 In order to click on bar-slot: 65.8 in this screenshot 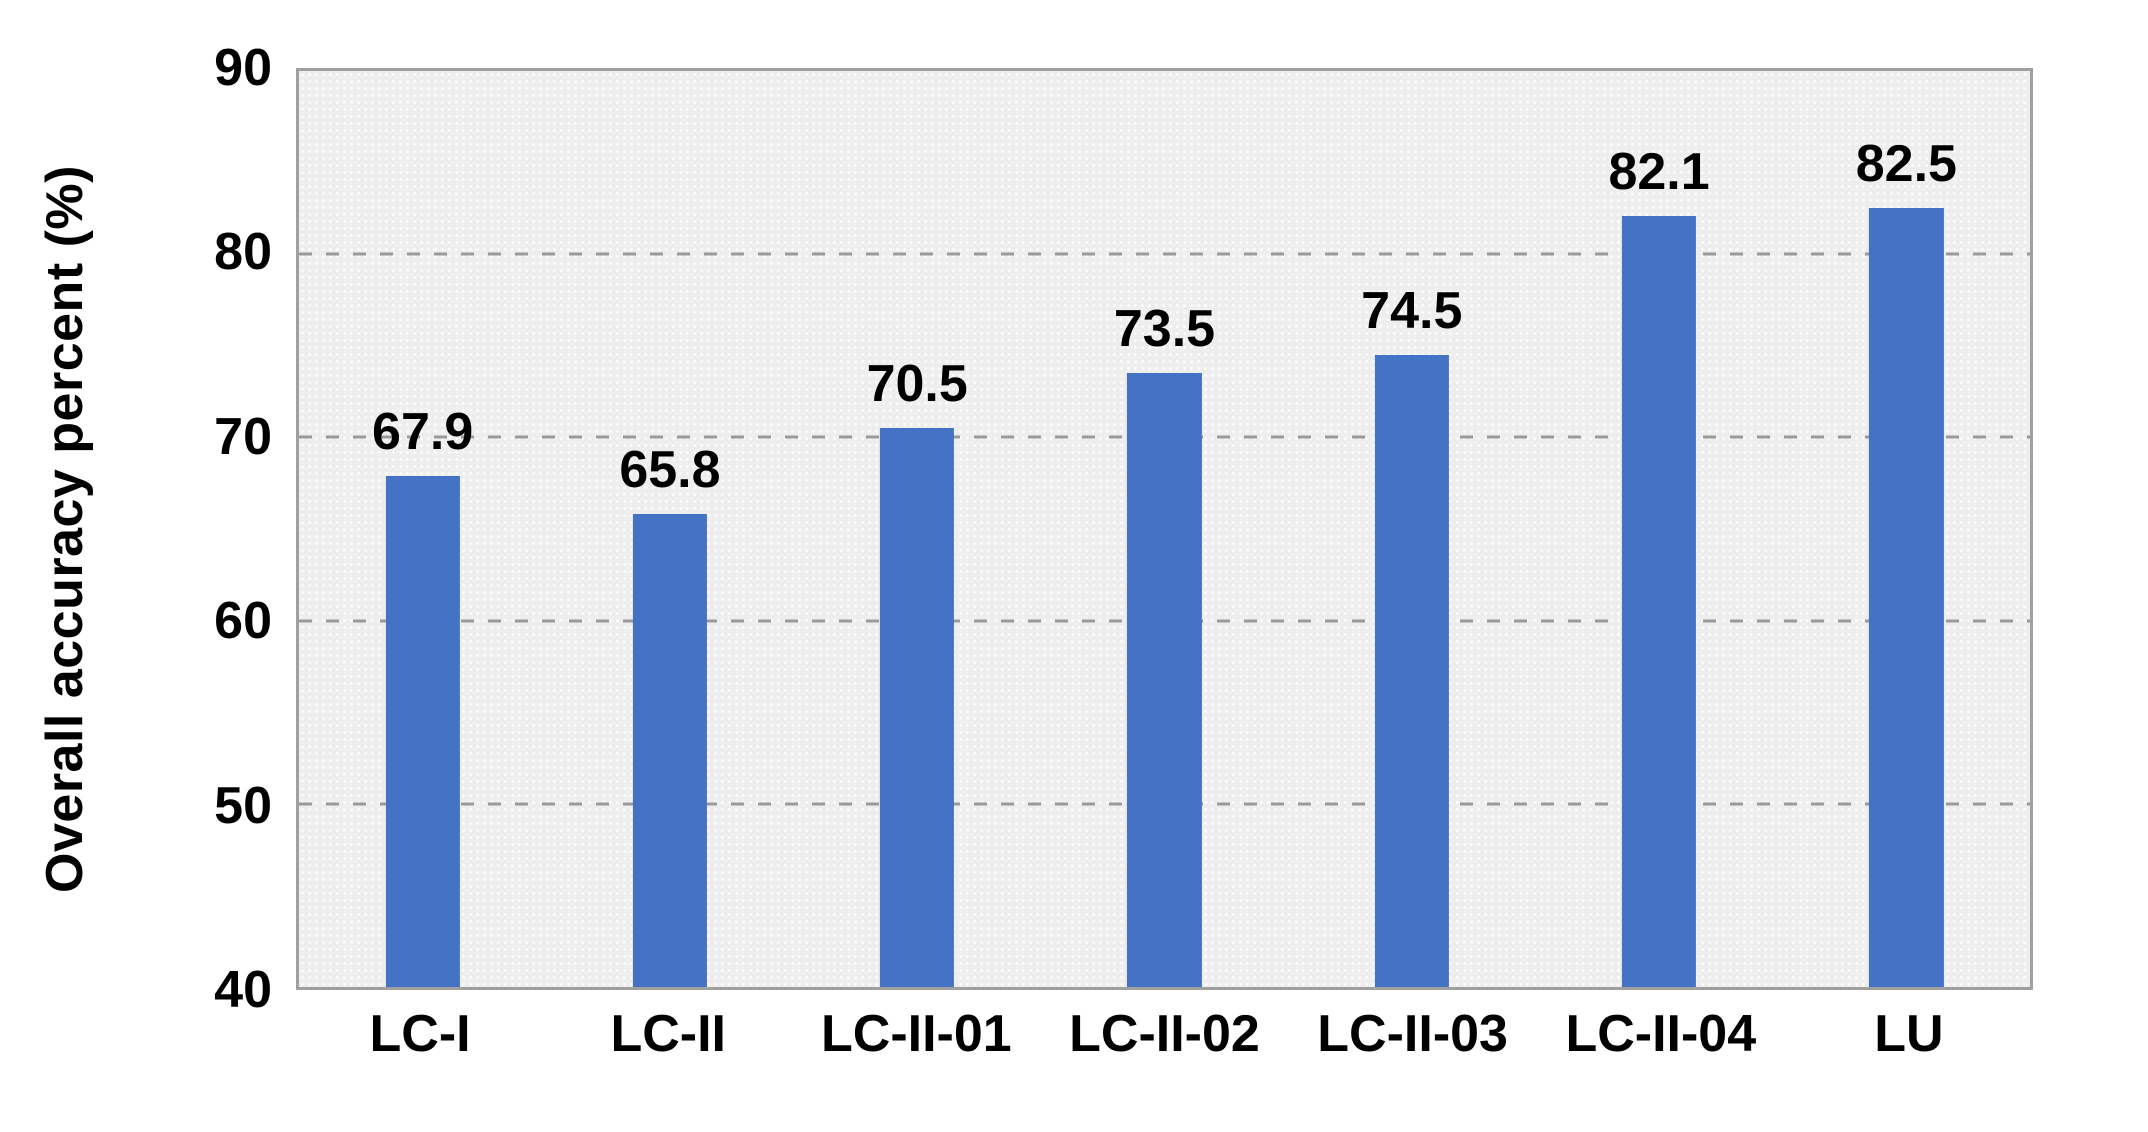, I will do `click(669, 529)`.